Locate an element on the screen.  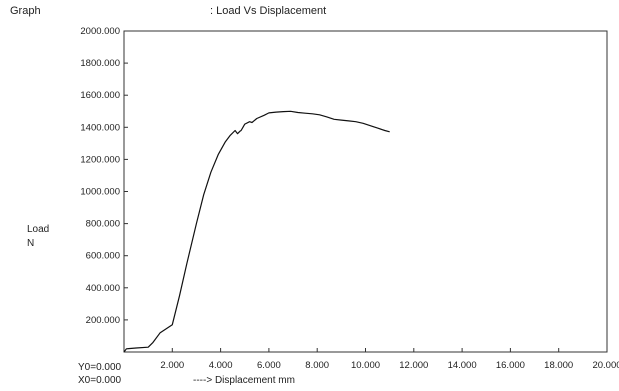
x-tick-label: 14.000 is located at coordinates (462, 365).